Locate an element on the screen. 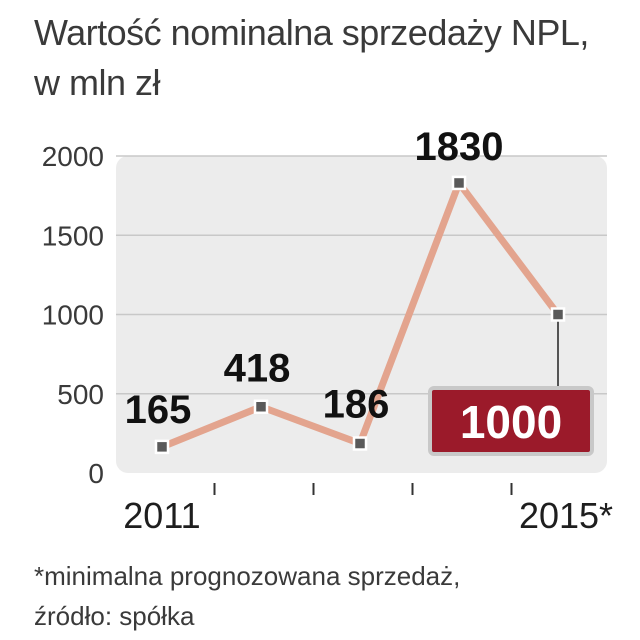  y-tick-label: 1500 is located at coordinates (73, 235).